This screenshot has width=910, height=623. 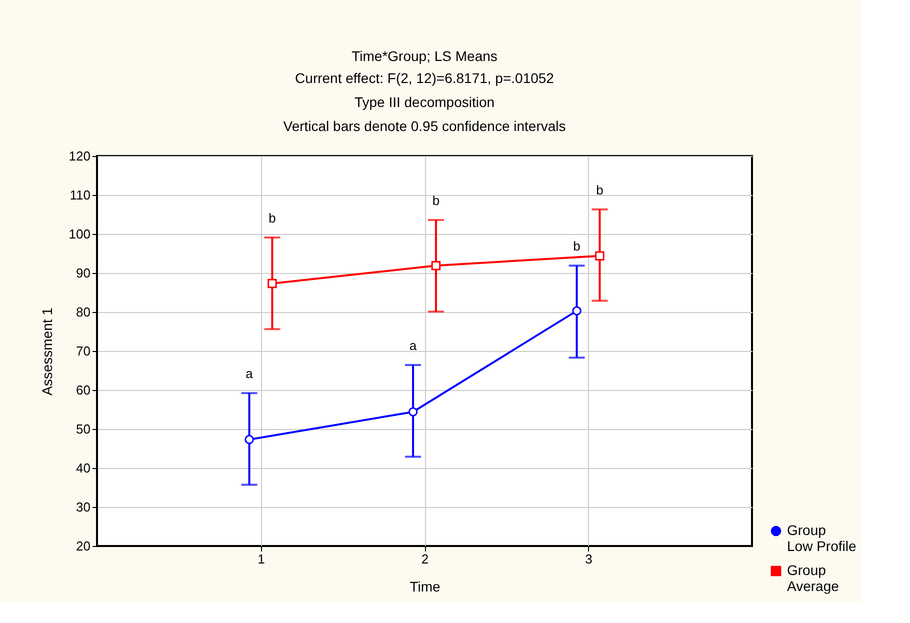 I want to click on y-tick-label: 30, so click(x=83, y=507).